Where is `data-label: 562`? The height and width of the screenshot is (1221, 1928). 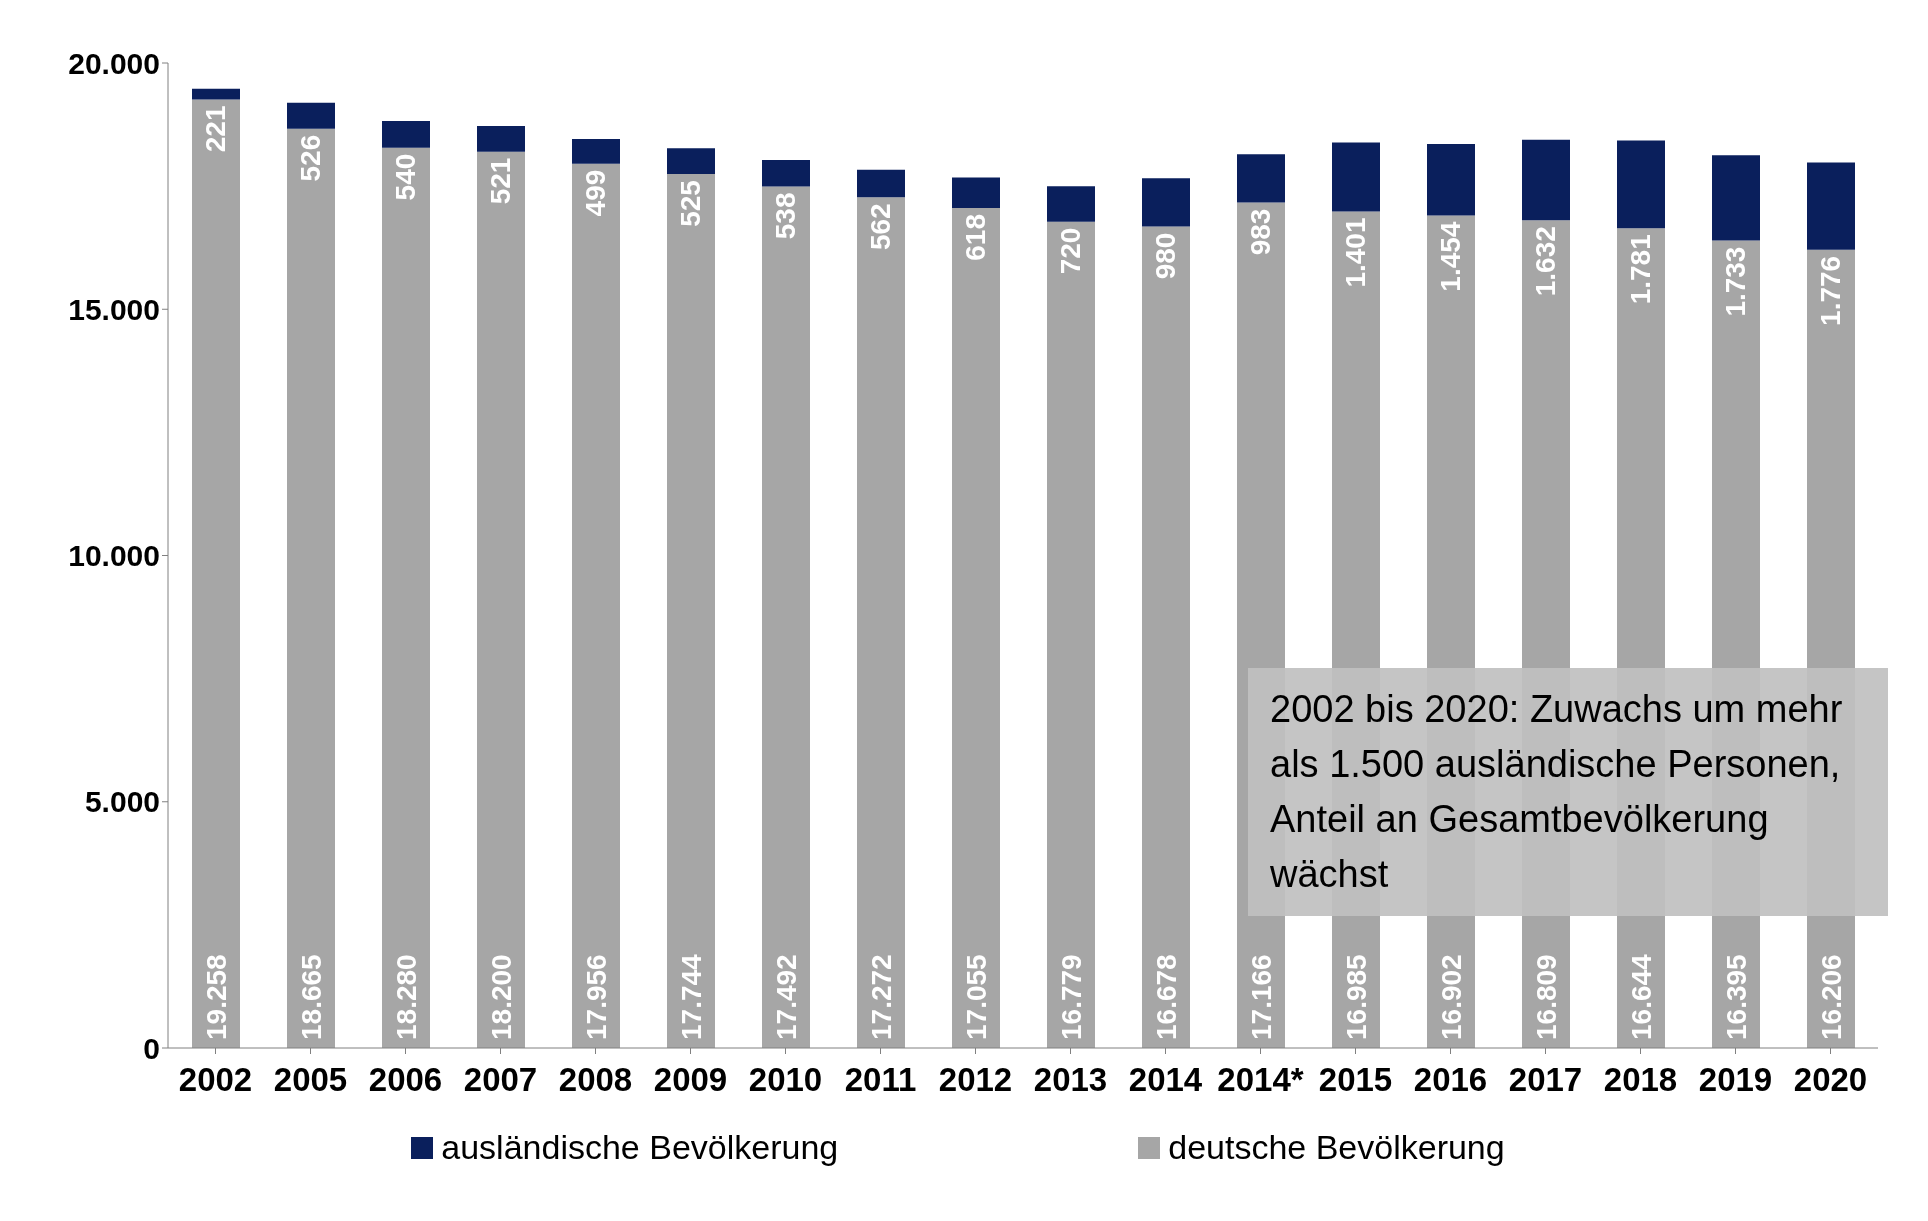
data-label: 562 is located at coordinates (881, 227).